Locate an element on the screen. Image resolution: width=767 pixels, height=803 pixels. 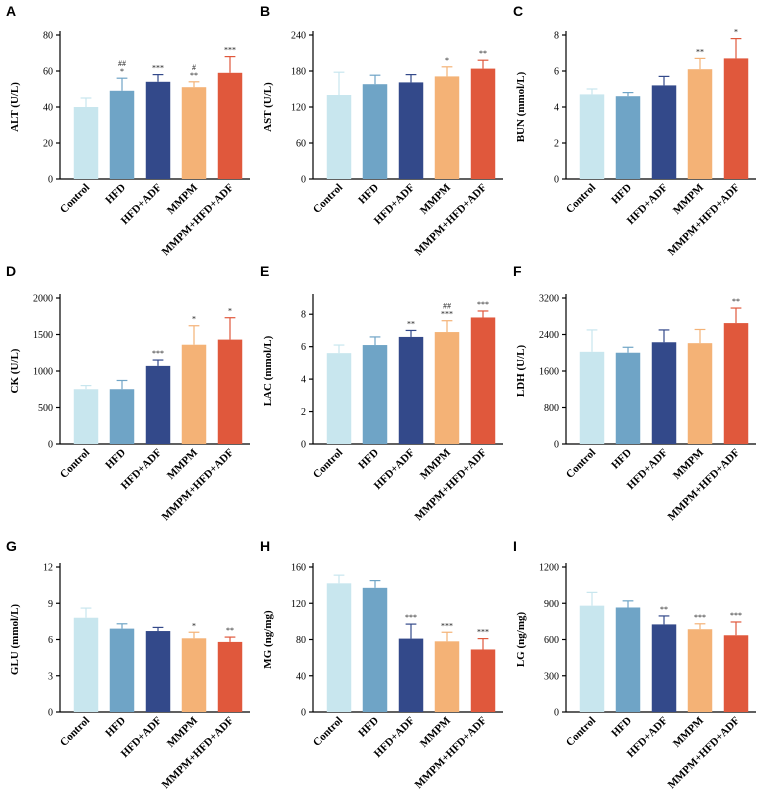
y-tick-label: 2400 is located at coordinates (549, 335).